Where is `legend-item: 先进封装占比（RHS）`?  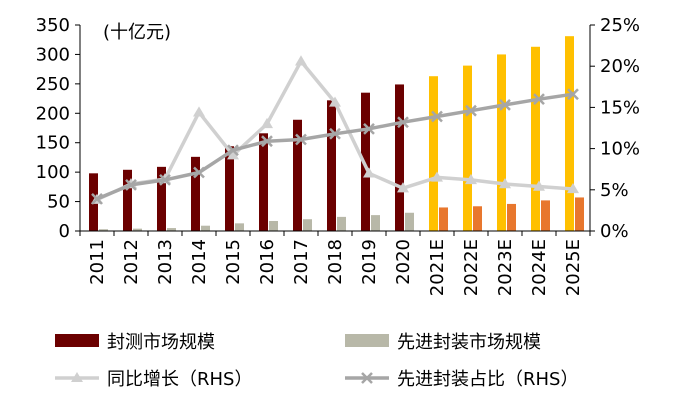
legend-item: 先进封装占比（RHS） is located at coordinates (461, 379).